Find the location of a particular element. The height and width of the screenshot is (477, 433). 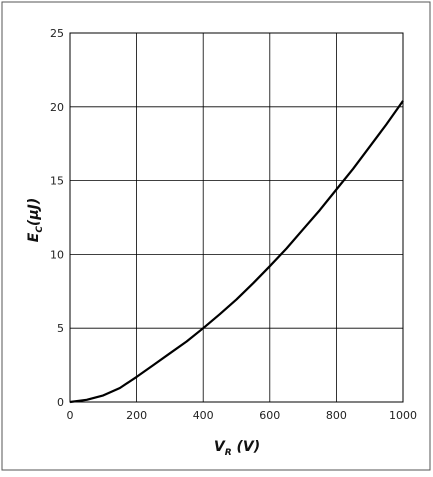

y-tick-label: 0 is located at coordinates (60, 402).